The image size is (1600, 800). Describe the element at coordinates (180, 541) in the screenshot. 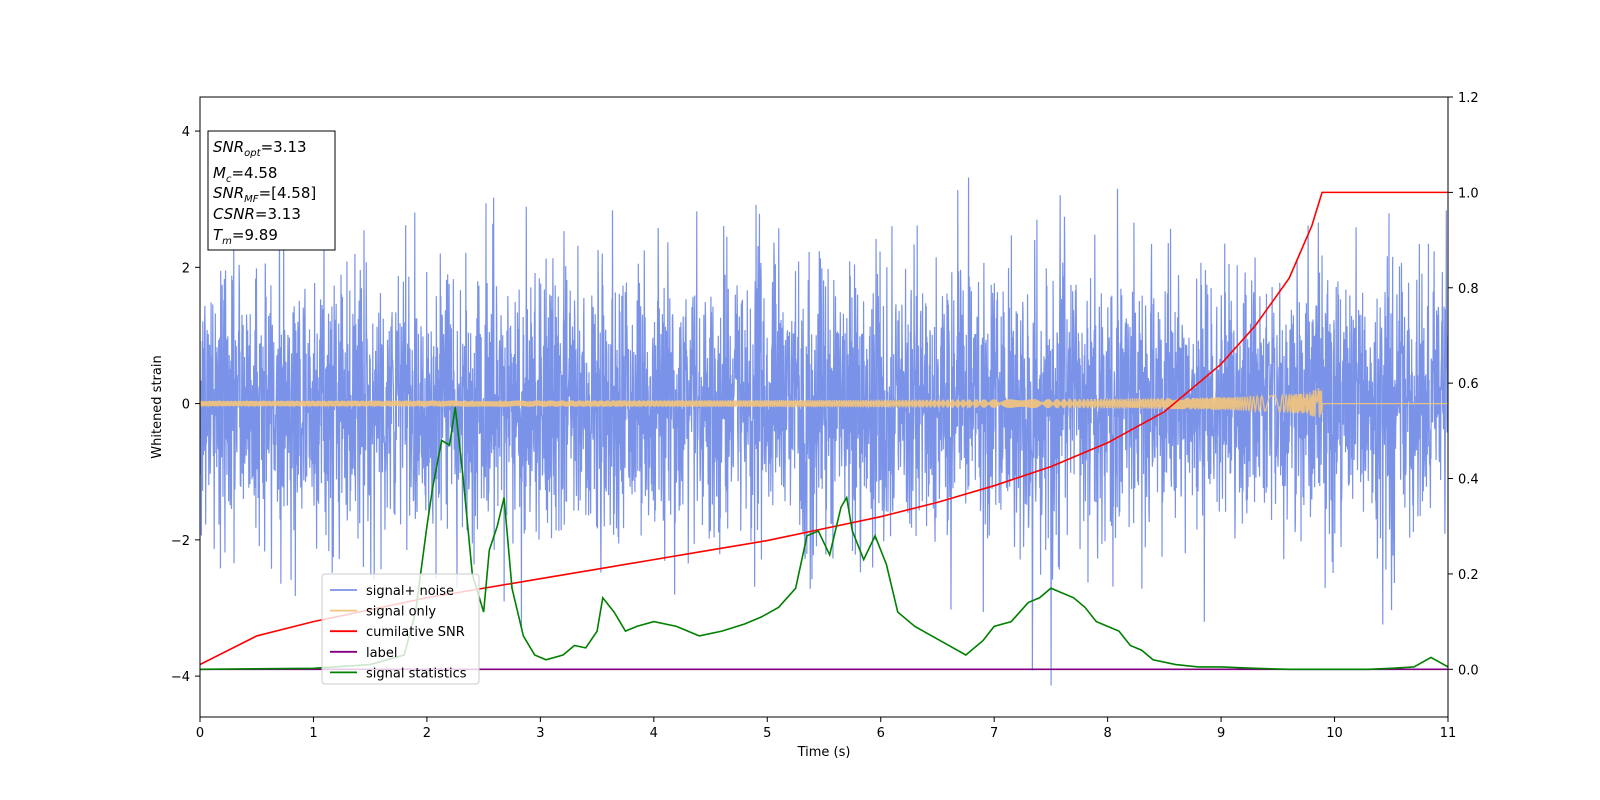

I see `y-tick-label: −2` at that location.